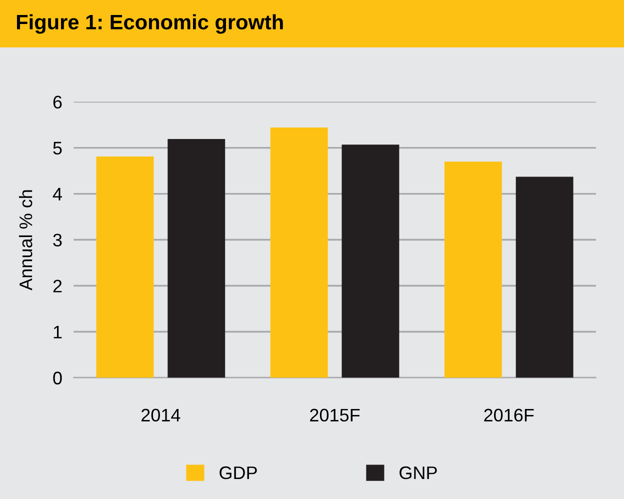 The width and height of the screenshot is (624, 499). What do you see at coordinates (335, 415) in the screenshot?
I see `x-tick-label: 2015F` at bounding box center [335, 415].